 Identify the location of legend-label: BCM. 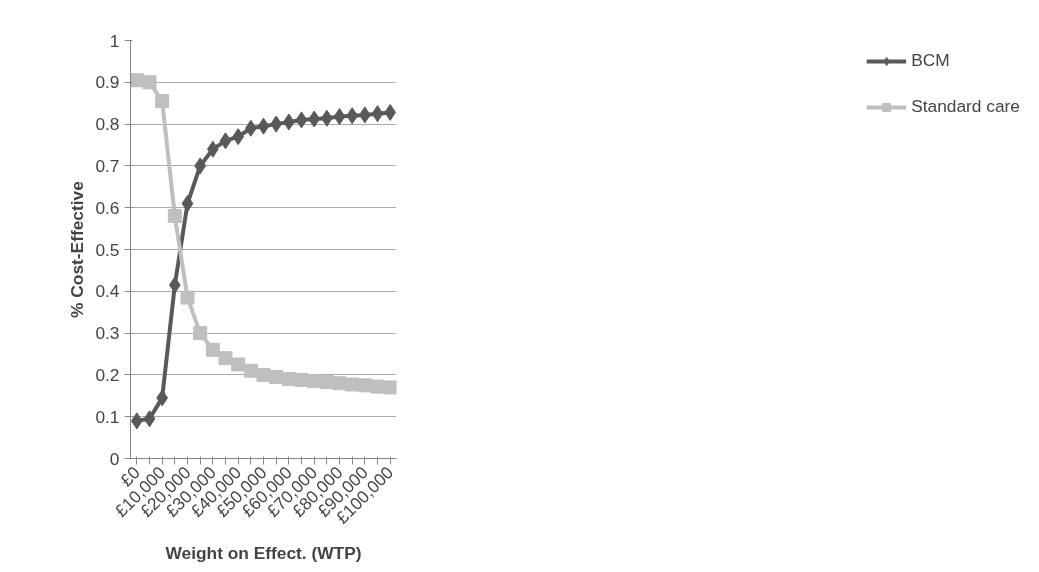
(930, 60).